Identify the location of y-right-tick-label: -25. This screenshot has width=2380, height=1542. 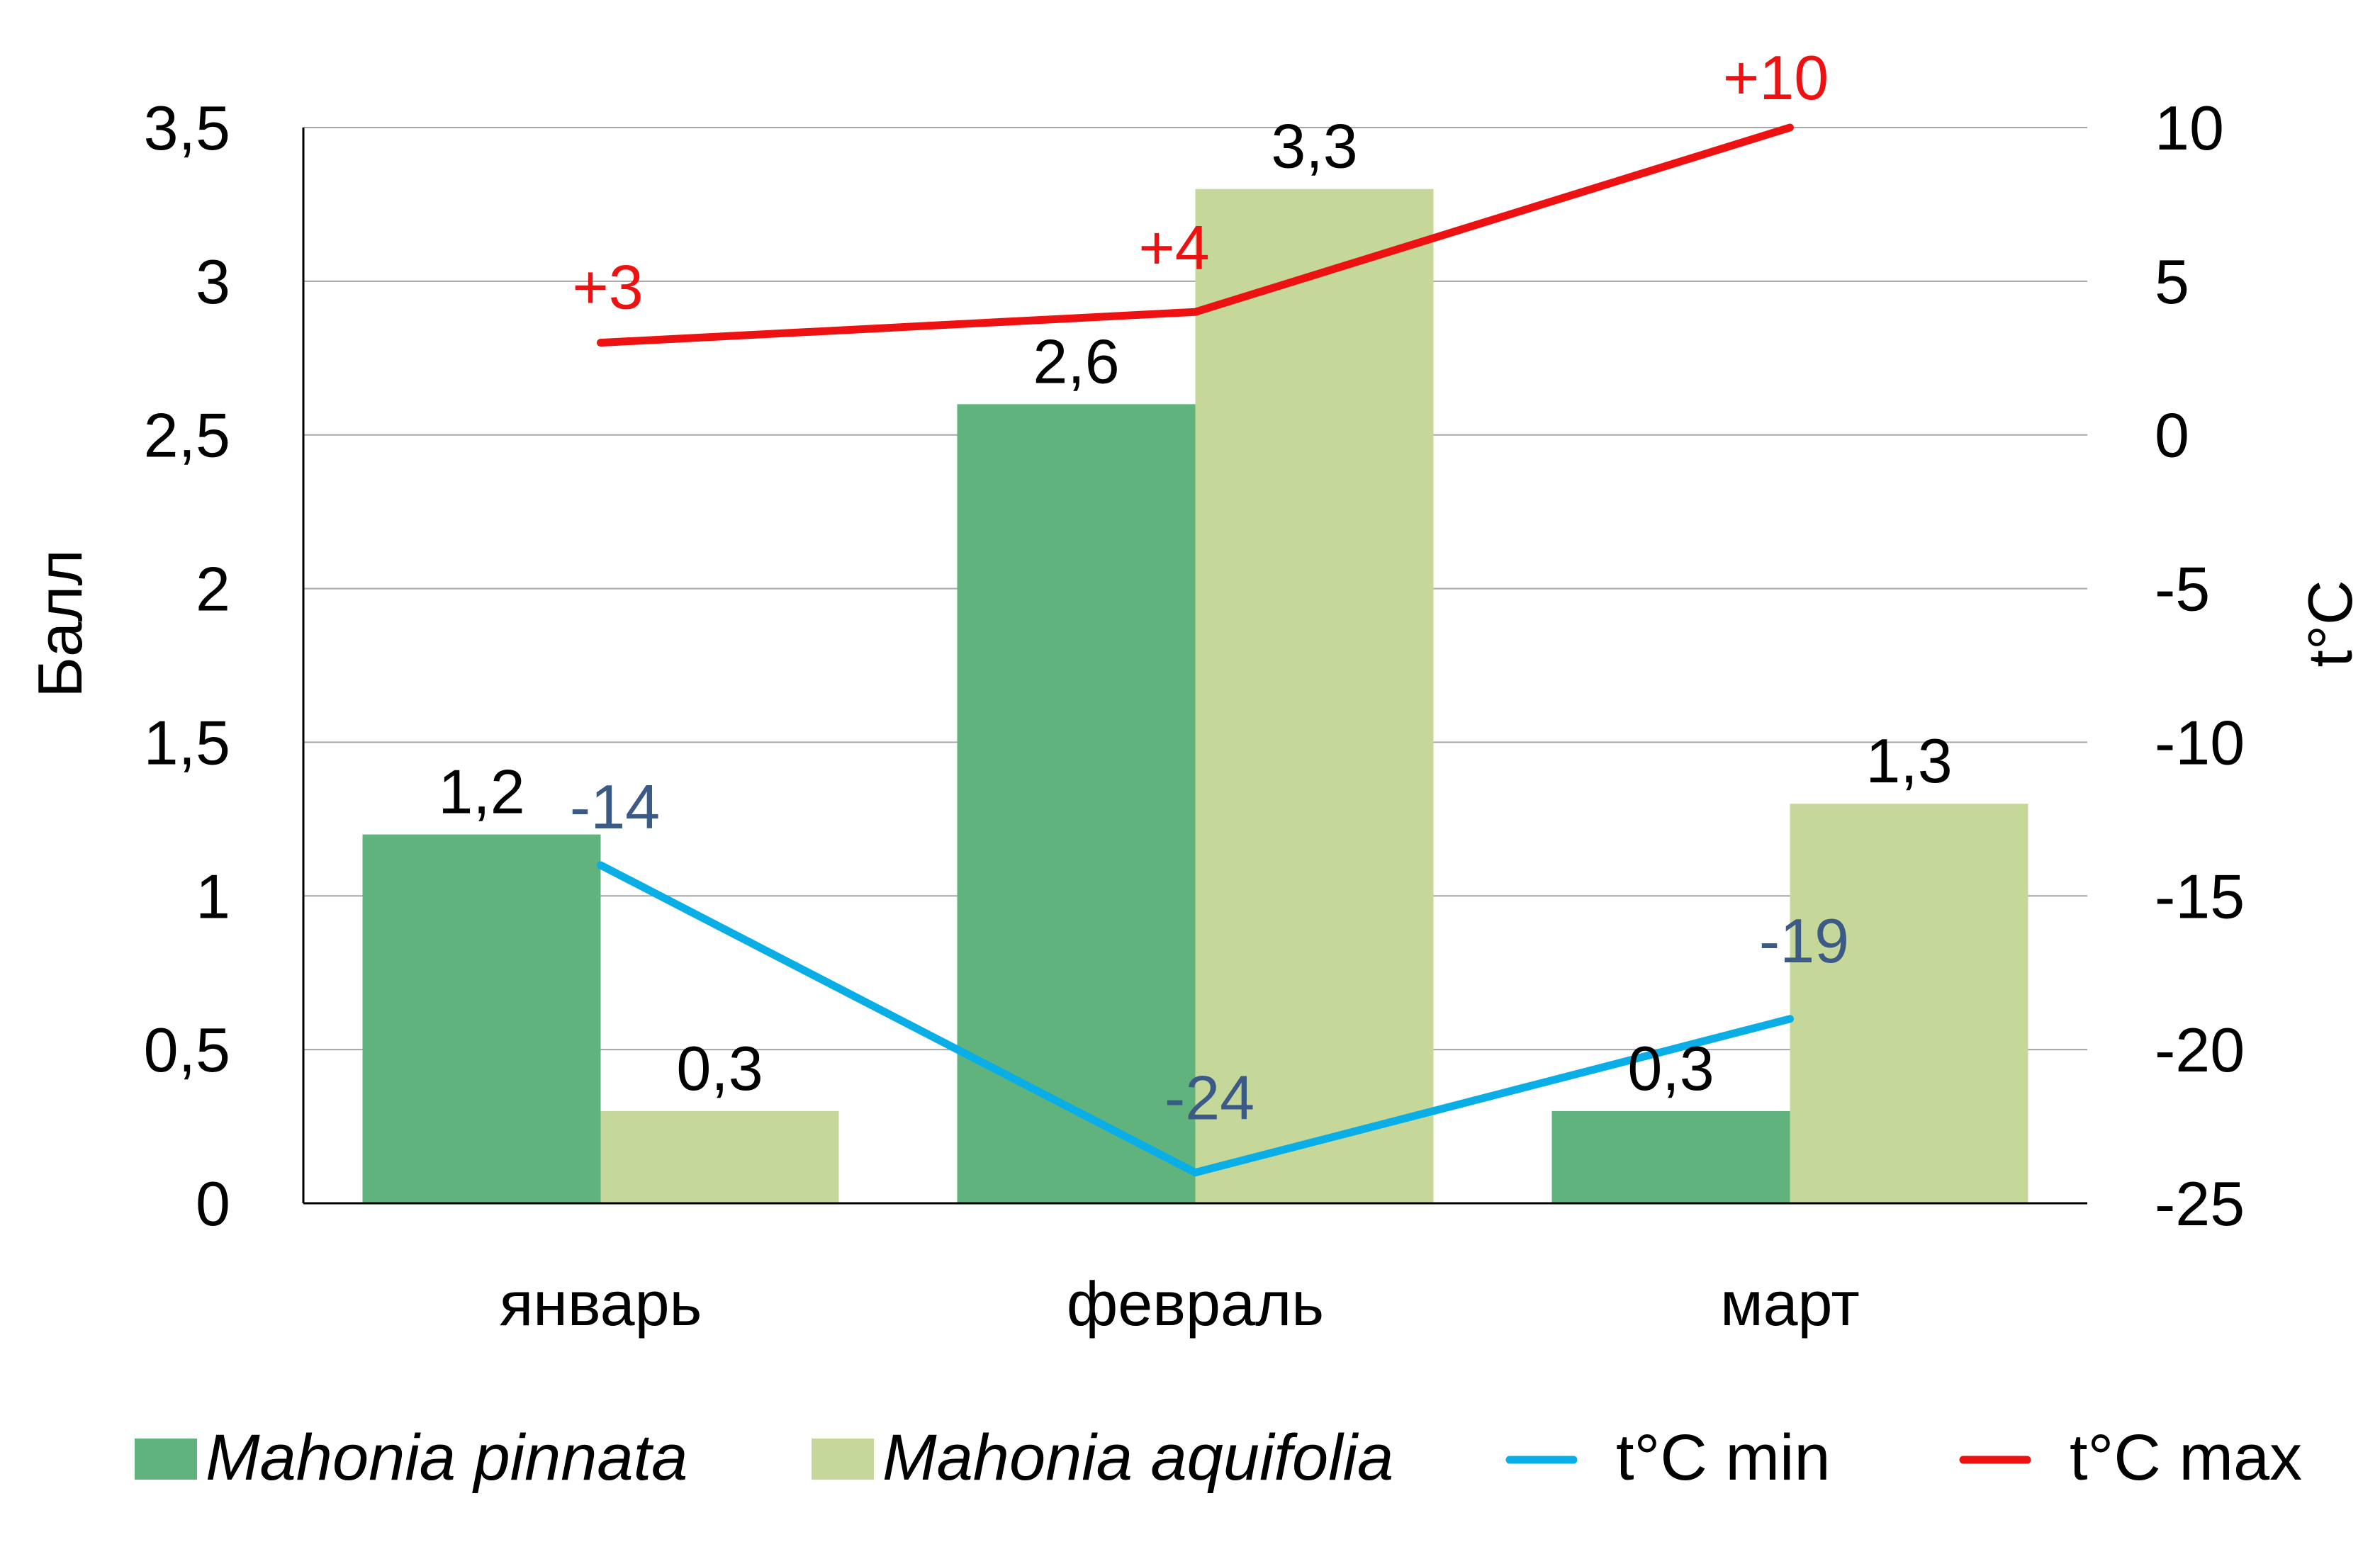
(2200, 1204).